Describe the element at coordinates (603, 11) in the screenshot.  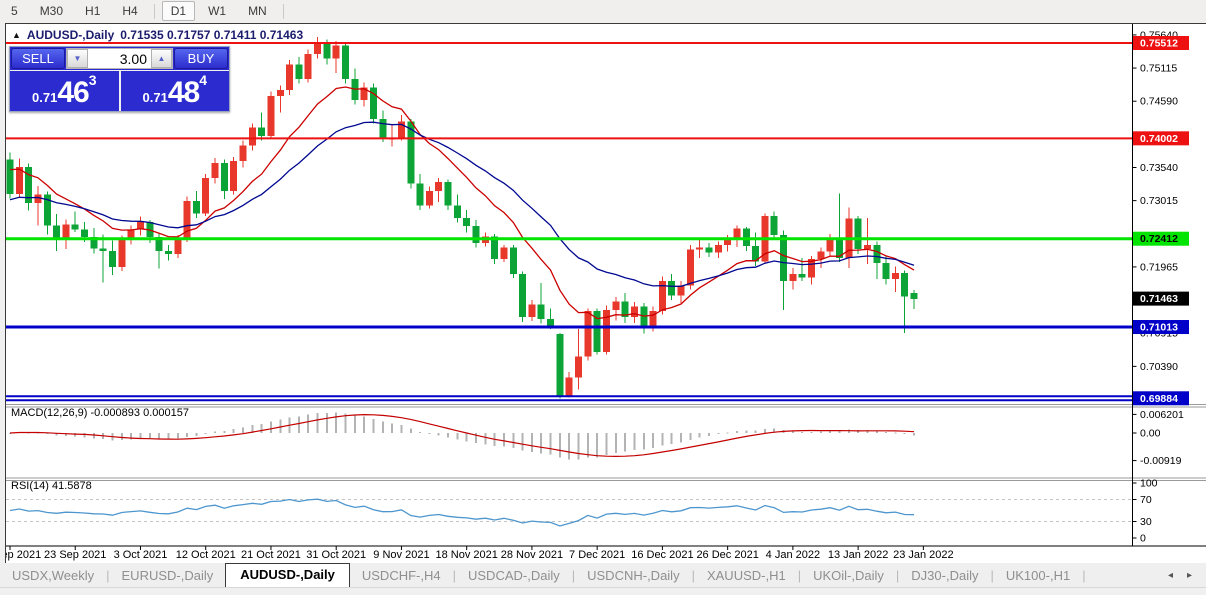
I see `timeframe-toolbar: 5 M30 H1 H4 D1 W1 MN` at that location.